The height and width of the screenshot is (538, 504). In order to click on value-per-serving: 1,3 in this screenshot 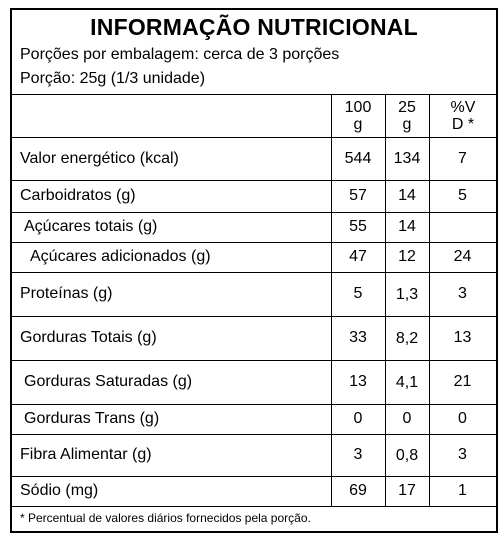, I will do `click(407, 294)`.